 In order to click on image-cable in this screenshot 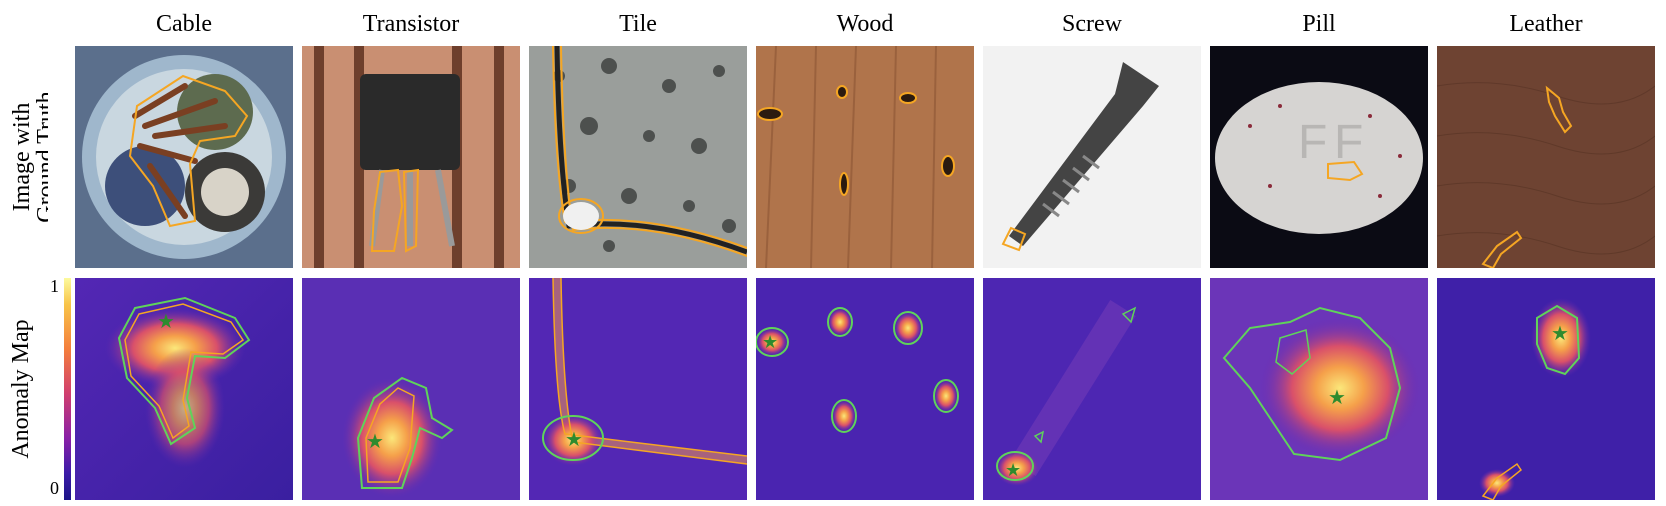, I will do `click(184, 157)`.